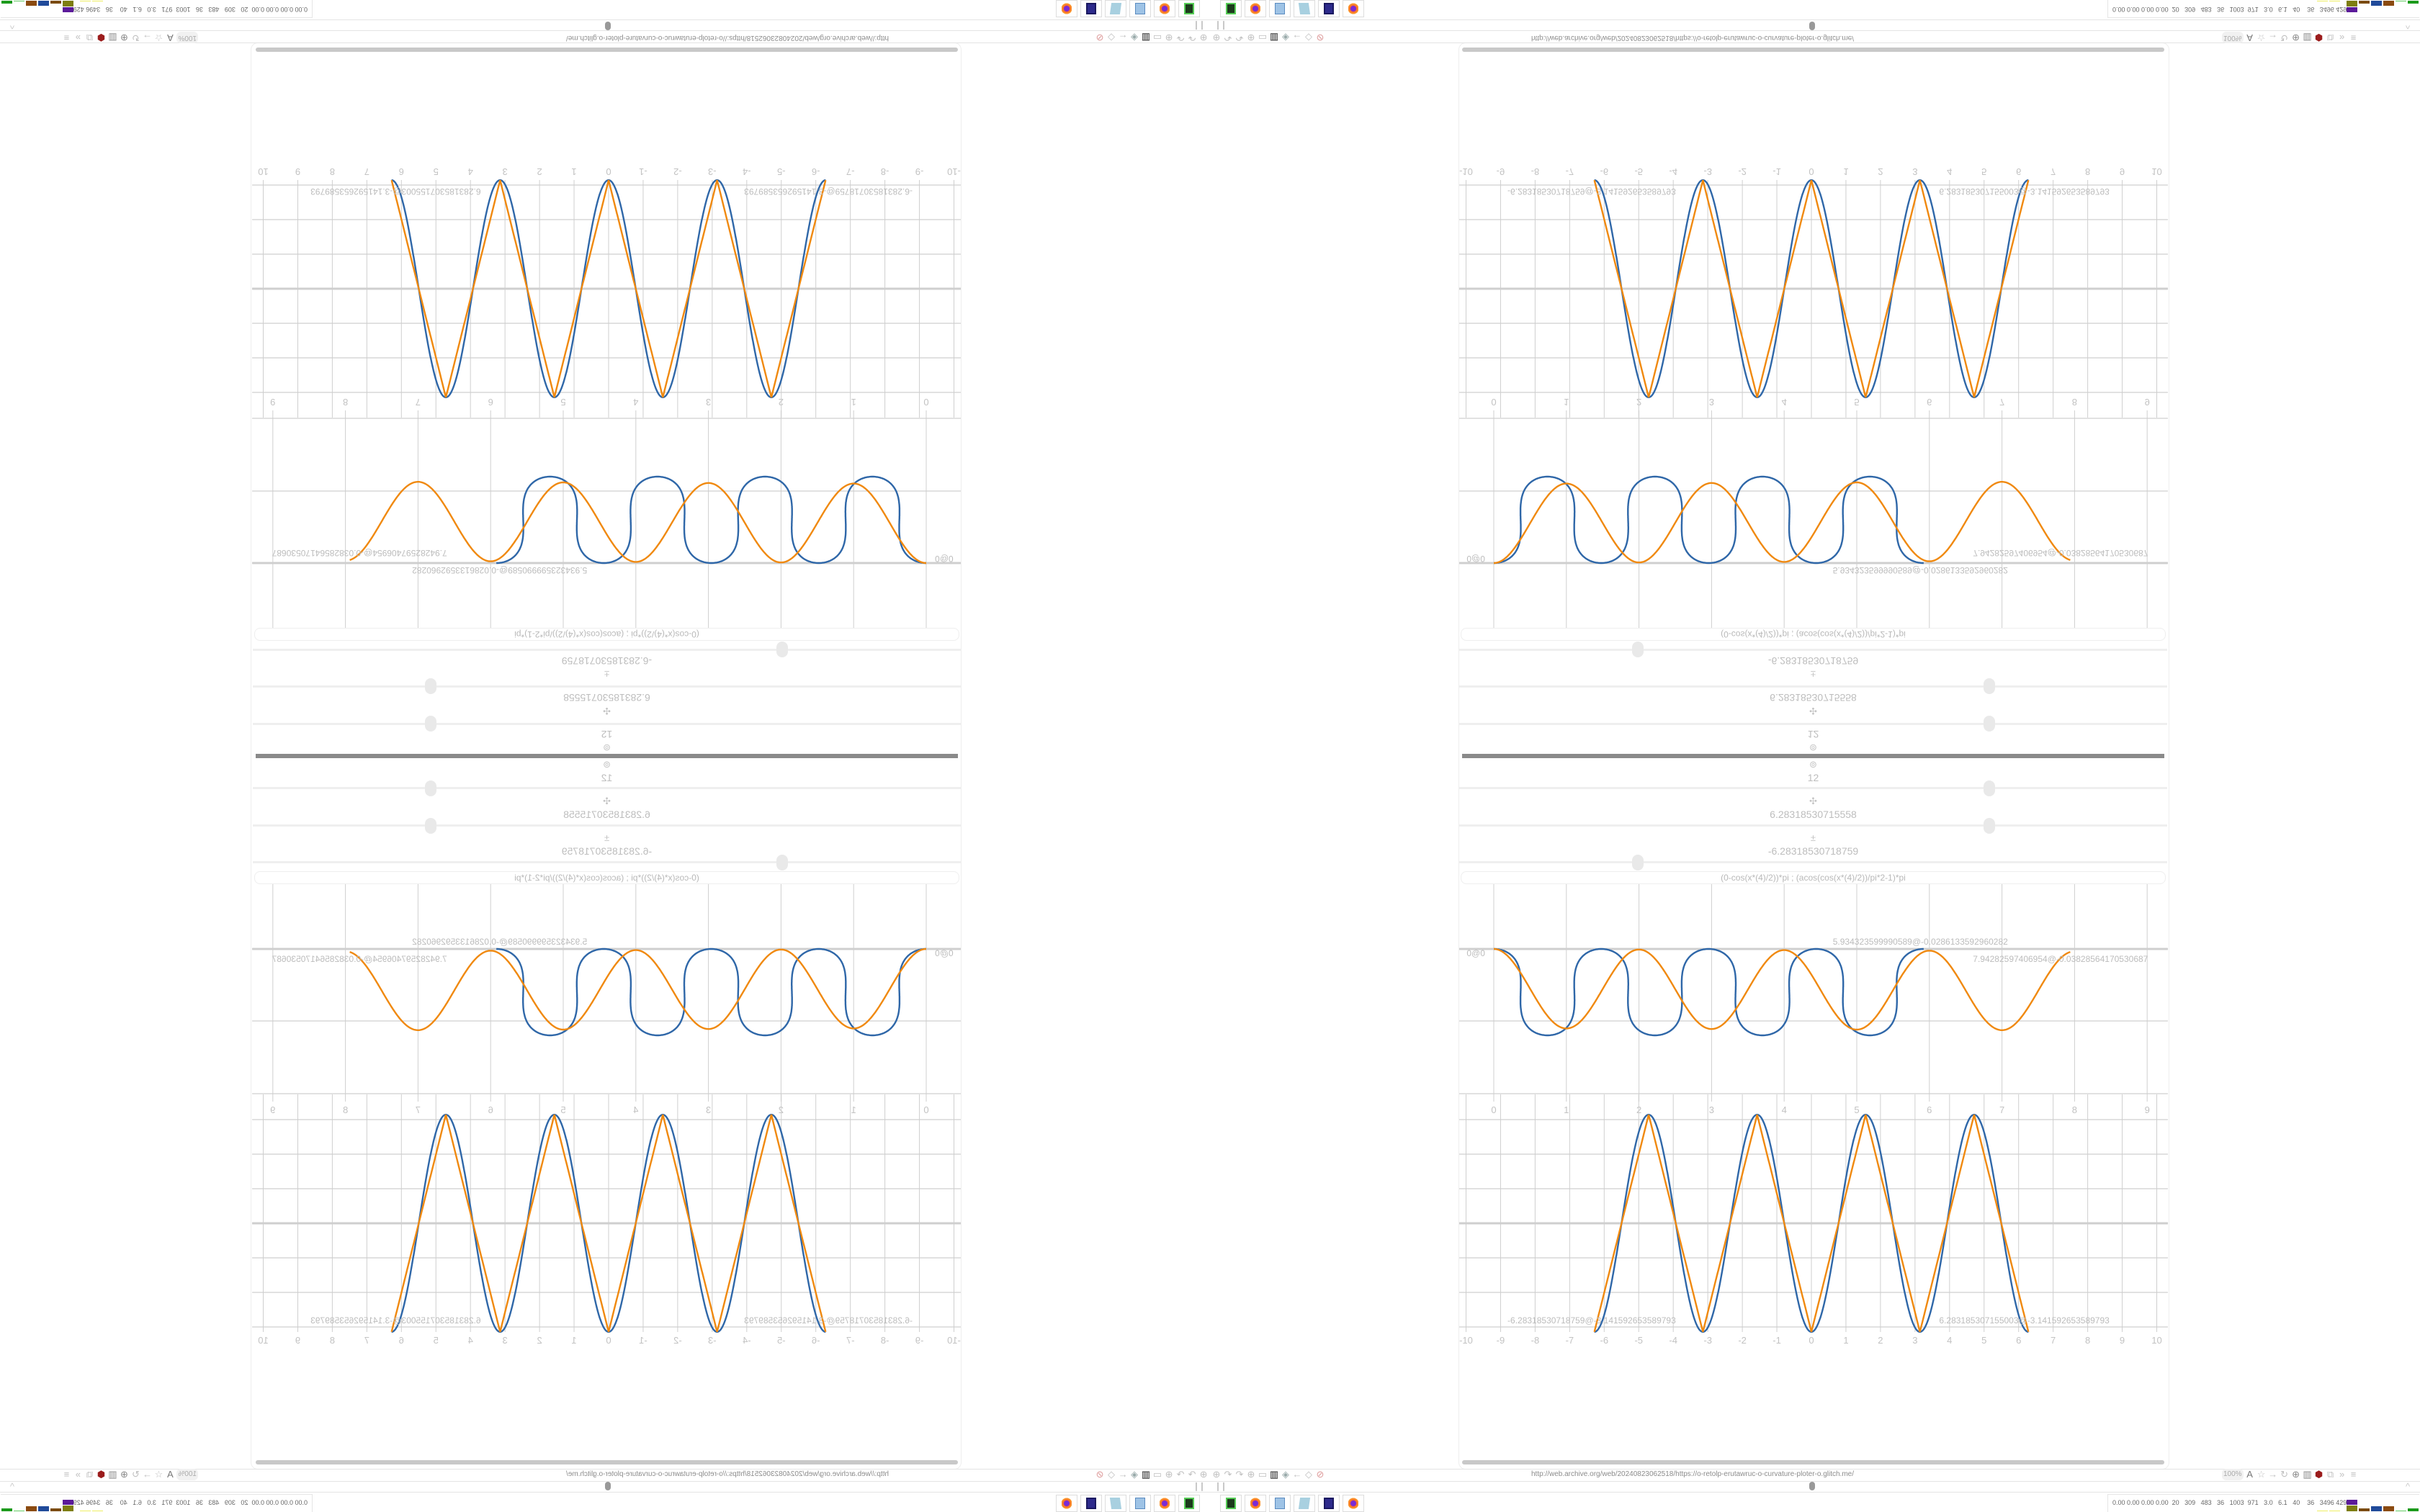 The width and height of the screenshot is (2420, 1512). Describe the element at coordinates (1638, 862) in the screenshot. I see `range-start-slider-handle` at that location.